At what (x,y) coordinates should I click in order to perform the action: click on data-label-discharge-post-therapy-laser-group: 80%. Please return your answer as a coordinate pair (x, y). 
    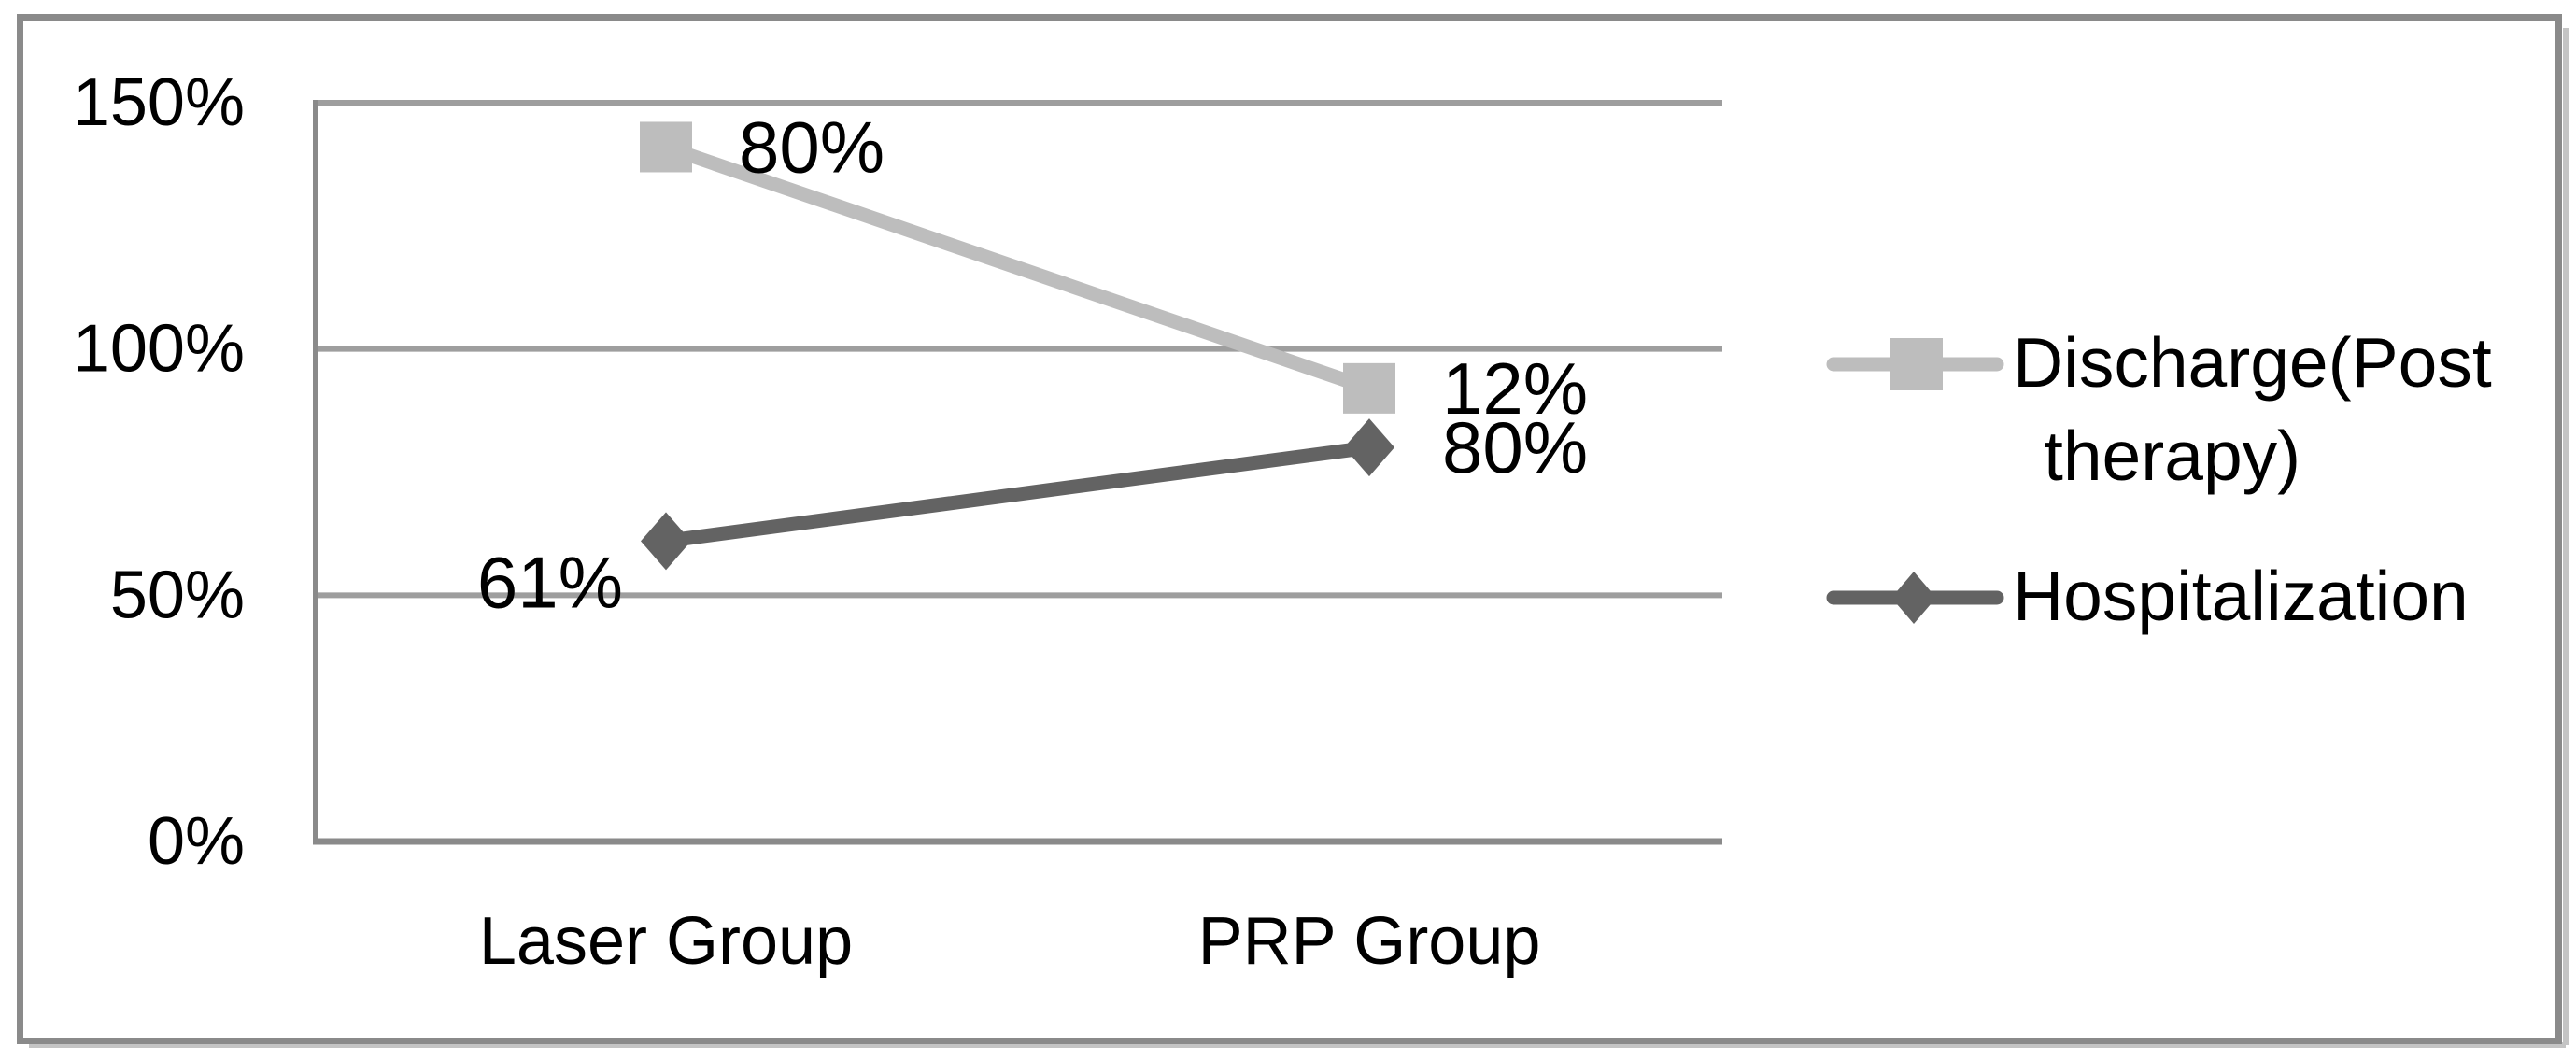
    Looking at the image, I should click on (812, 147).